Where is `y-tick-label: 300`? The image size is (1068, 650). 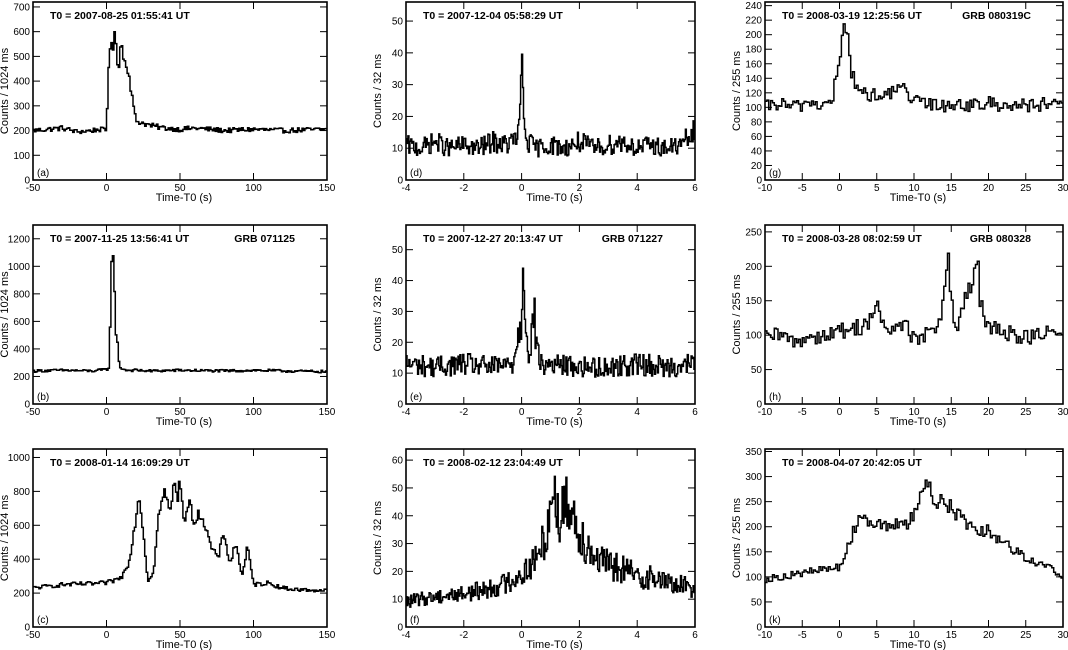
y-tick-label: 300 is located at coordinates (21, 106).